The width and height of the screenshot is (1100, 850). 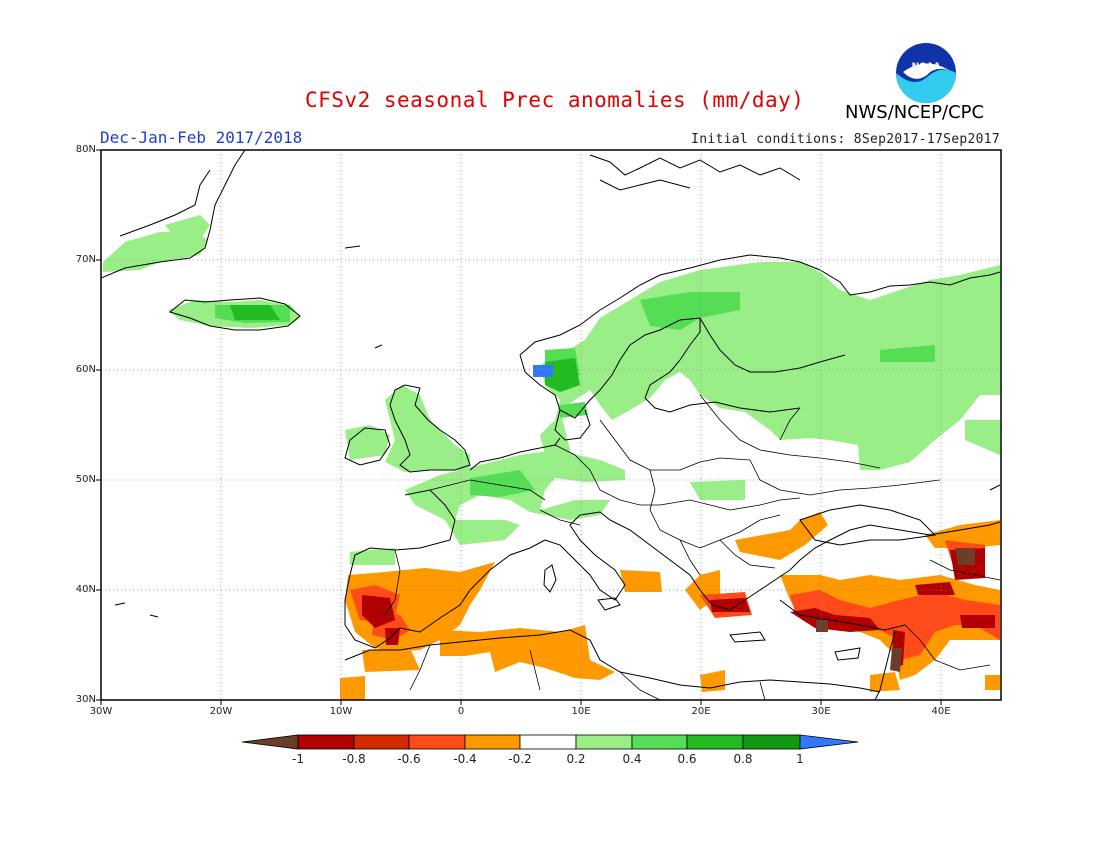 What do you see at coordinates (270, 742) in the screenshot?
I see `colorbar-cell-lowest` at bounding box center [270, 742].